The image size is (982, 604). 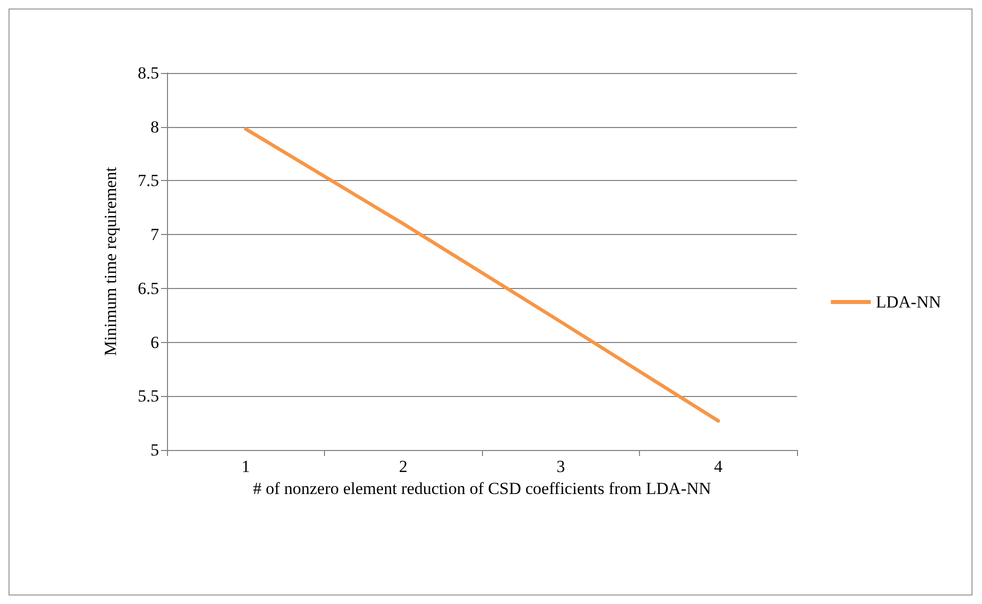 I want to click on x-tick-label: 1, so click(x=246, y=466).